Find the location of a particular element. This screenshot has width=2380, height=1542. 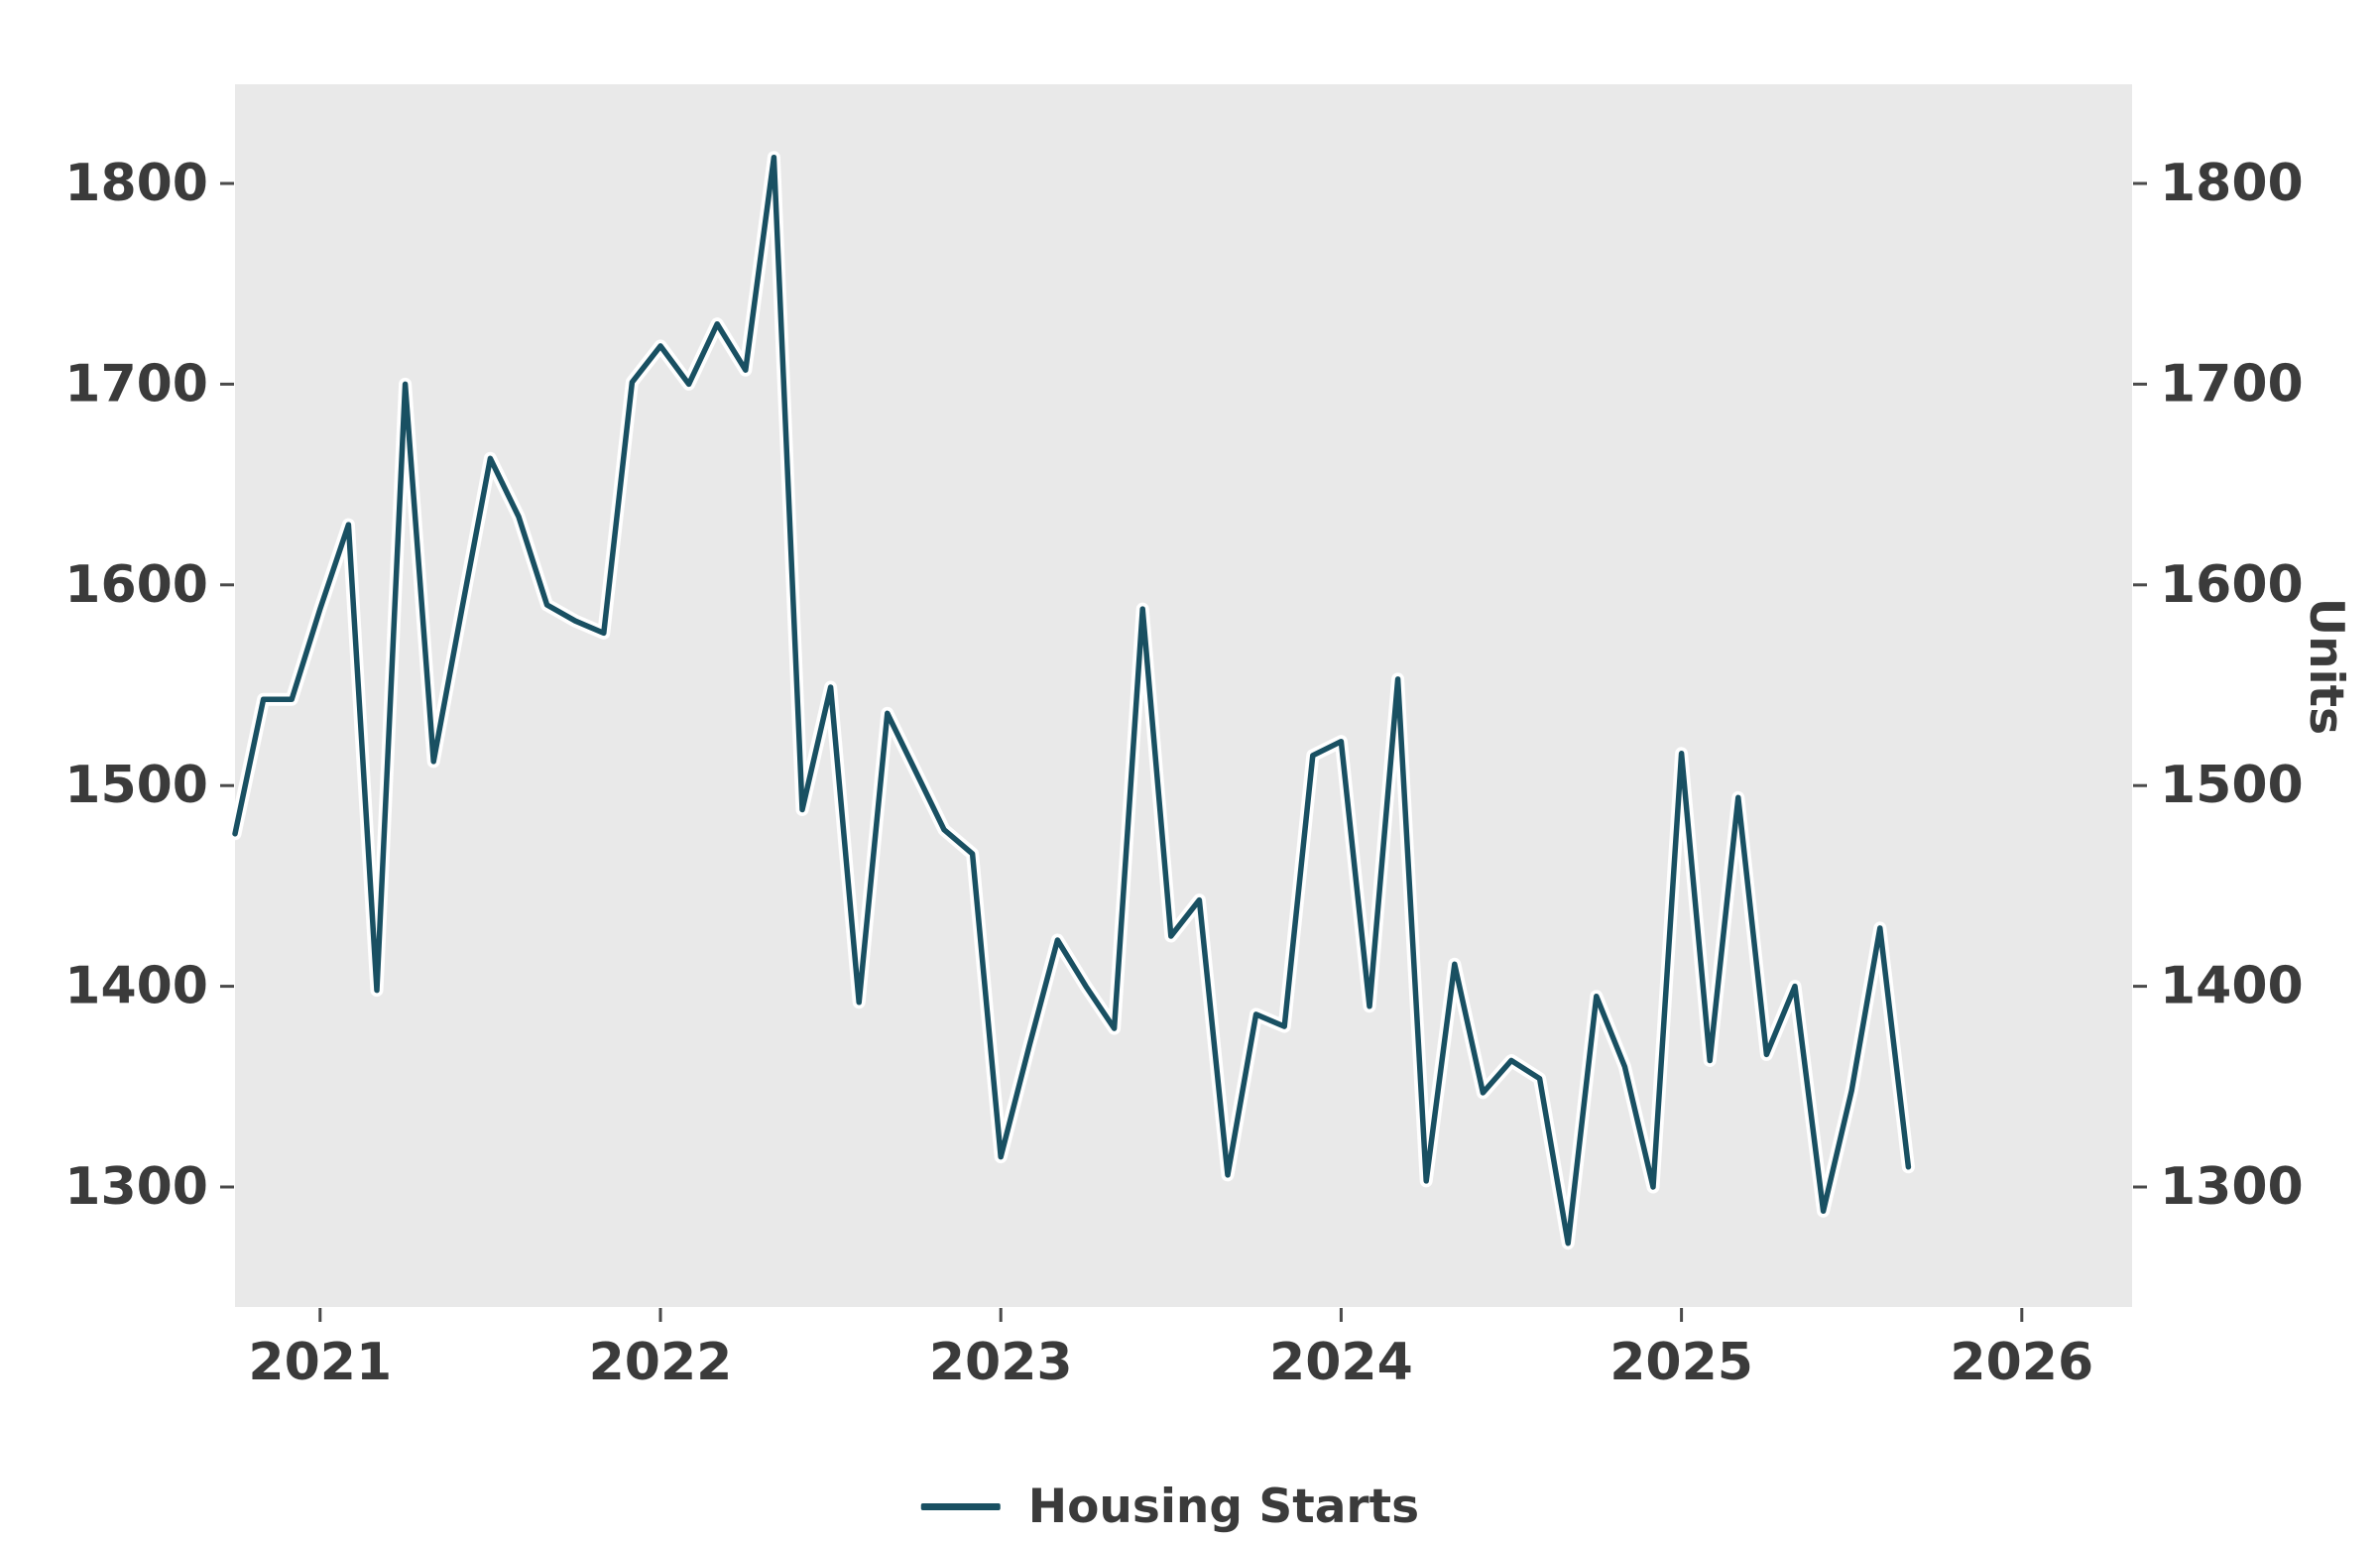

legend-line-swatch-icon is located at coordinates (960, 1506).